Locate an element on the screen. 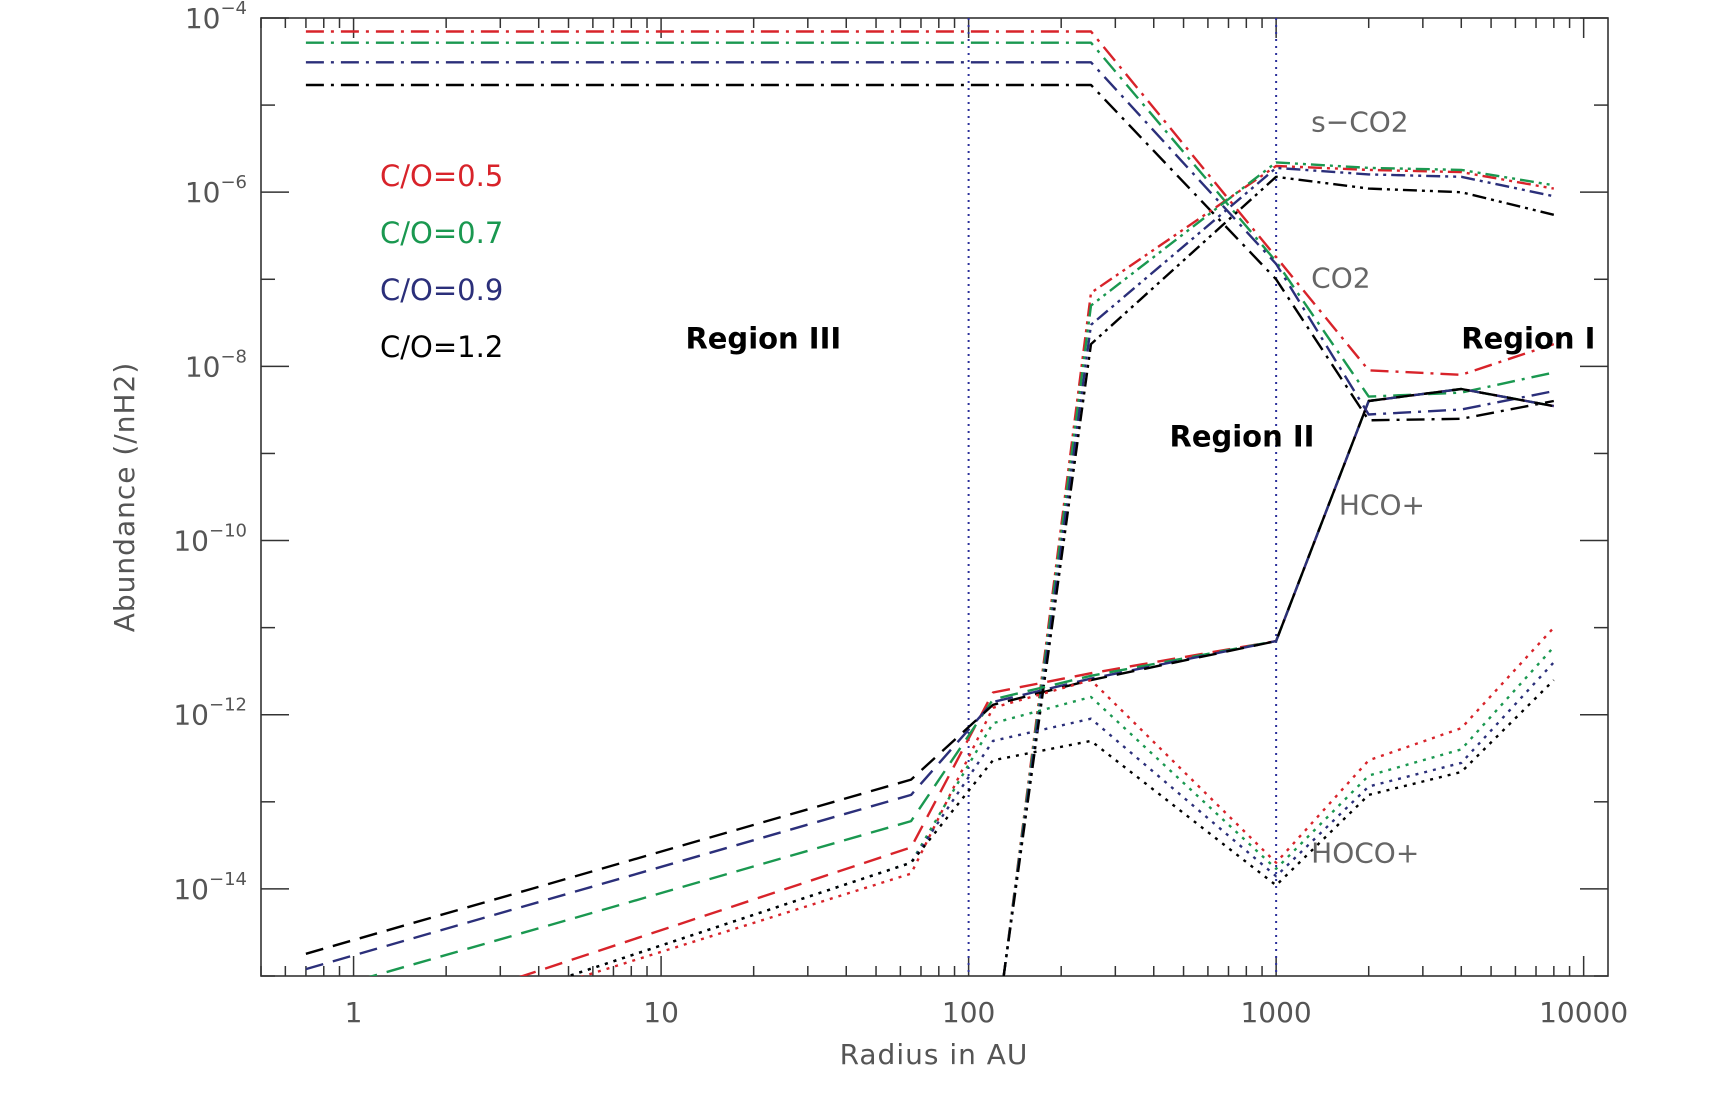  series-annotation: s−CO2 is located at coordinates (1359, 121).